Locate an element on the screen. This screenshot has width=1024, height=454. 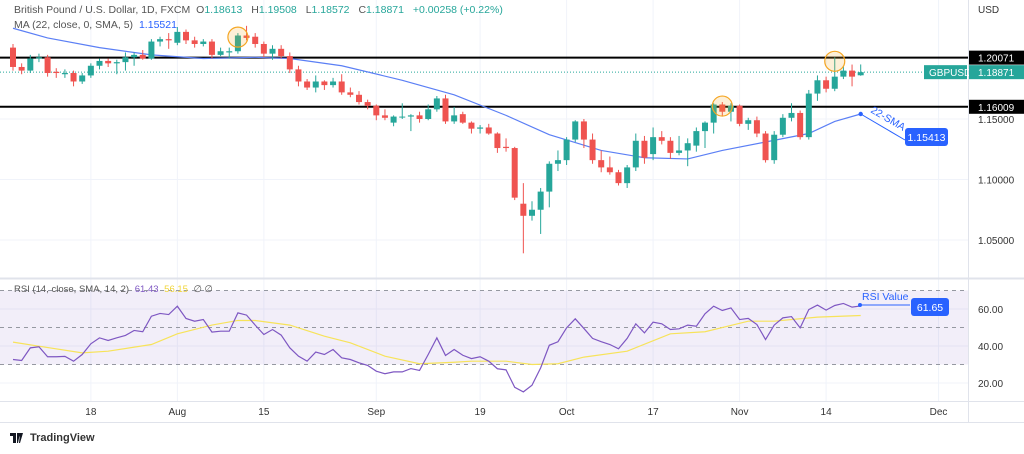
ohlc-open: O1.18613 is located at coordinates (219, 10).